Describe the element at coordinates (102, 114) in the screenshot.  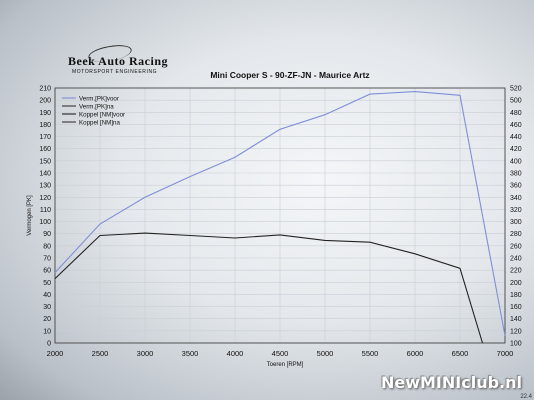
I see `legend-label: Koppel [NM]voor` at that location.